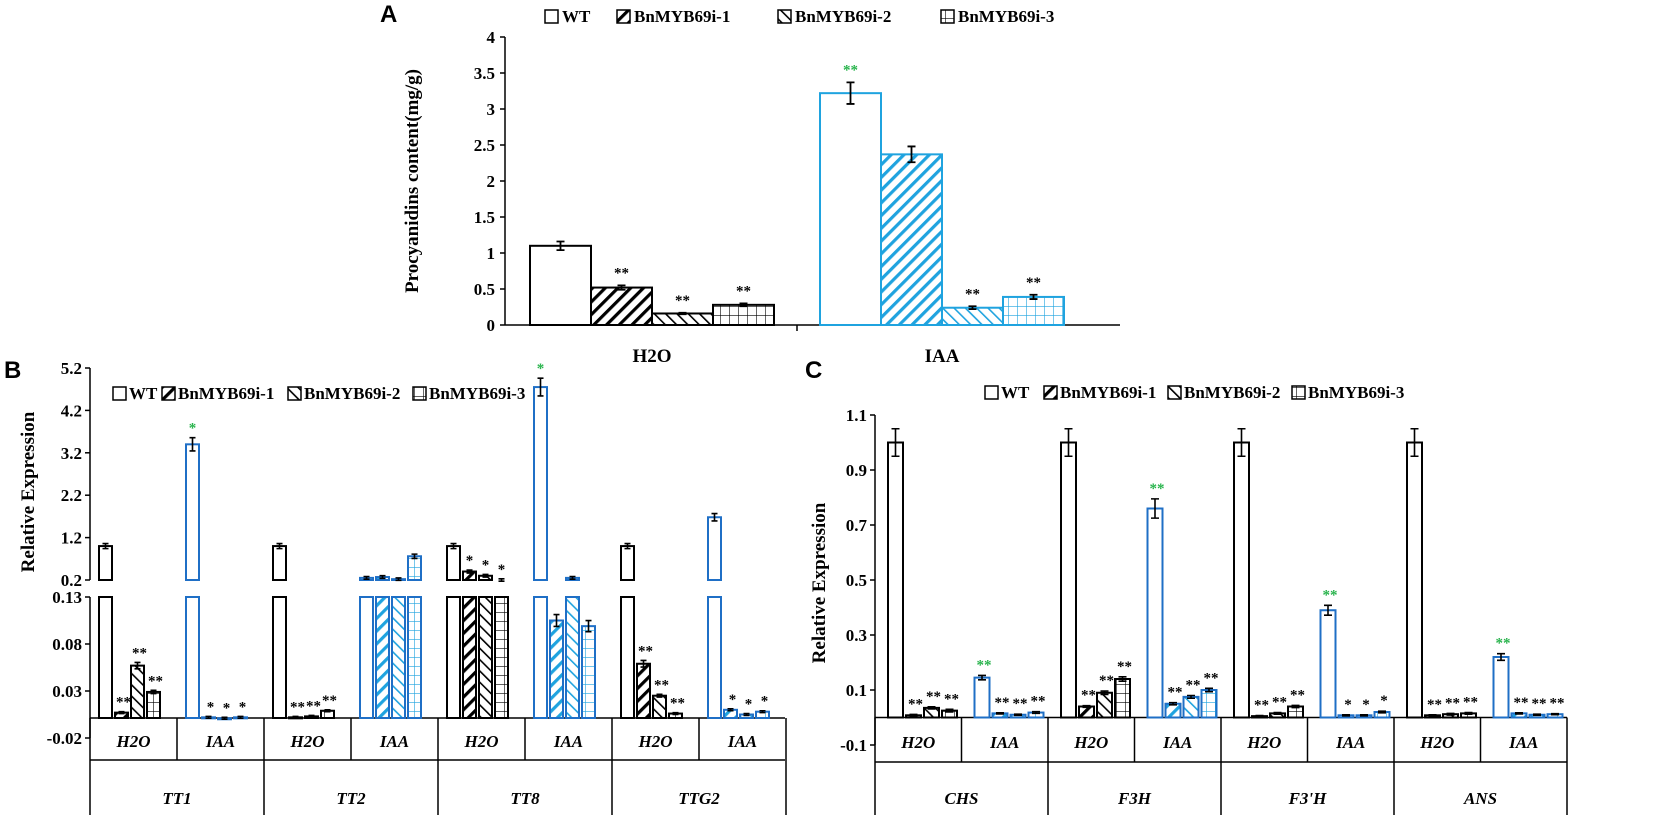  Describe the element at coordinates (453, 563) in the screenshot. I see `bar-tt8-h2o-0-upper` at that location.